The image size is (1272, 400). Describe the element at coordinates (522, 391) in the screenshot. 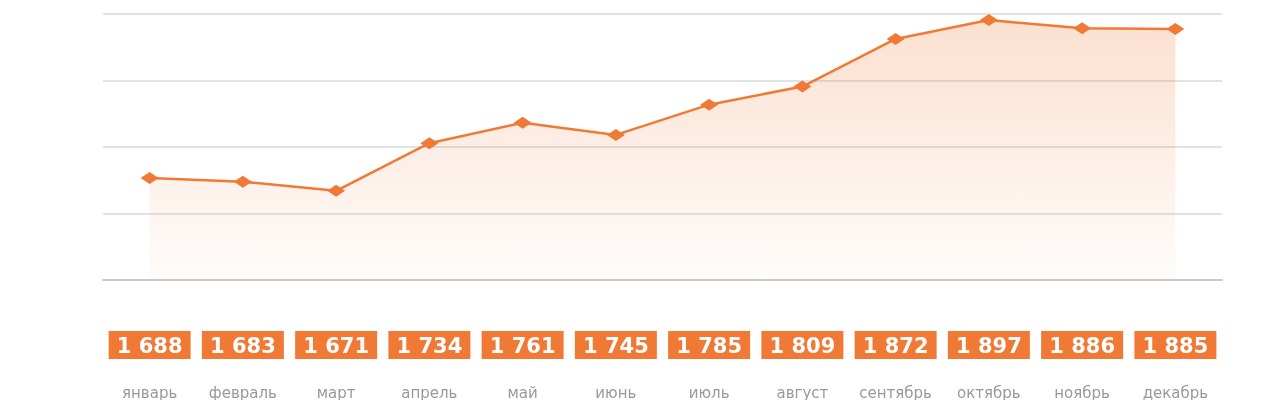

I see `x-tick-label: май` at that location.